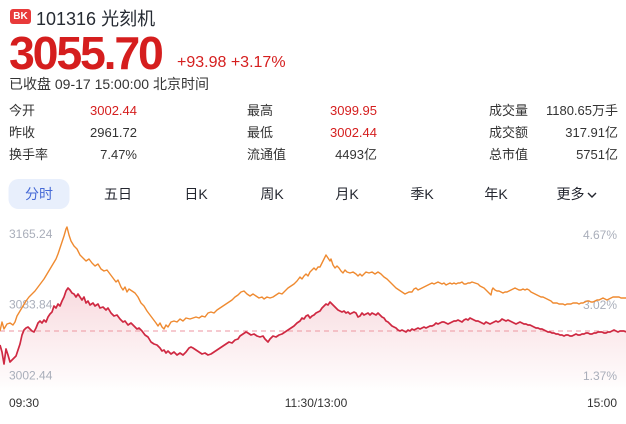 This screenshot has height=424, width=626. Describe the element at coordinates (602, 403) in the screenshot. I see `svg-text: 15:00` at that location.